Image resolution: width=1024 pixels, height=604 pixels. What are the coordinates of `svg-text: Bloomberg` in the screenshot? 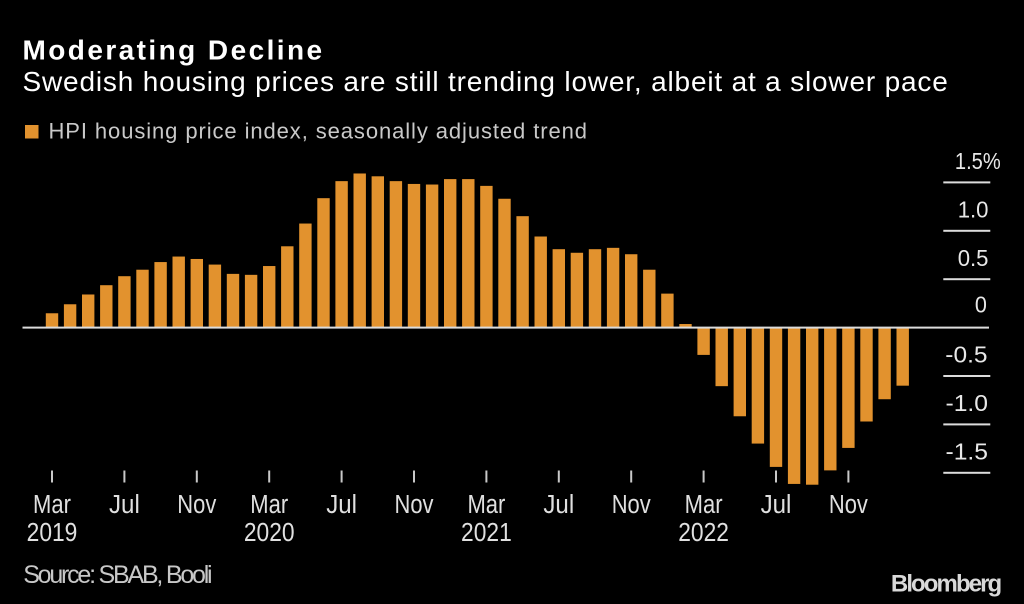 It's located at (946, 584).